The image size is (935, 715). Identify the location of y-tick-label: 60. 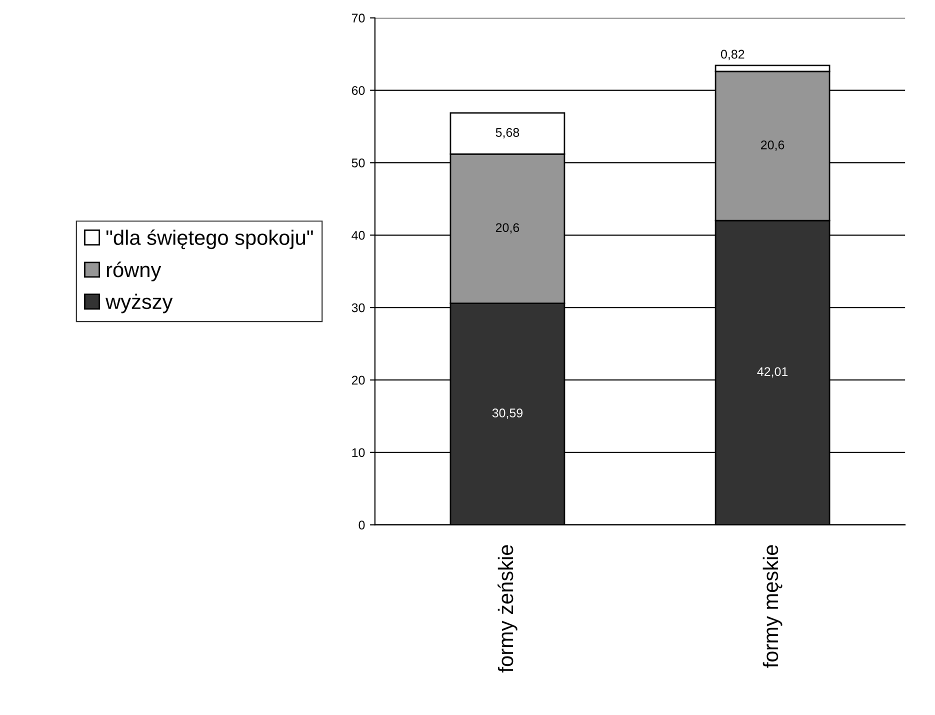
(358, 90).